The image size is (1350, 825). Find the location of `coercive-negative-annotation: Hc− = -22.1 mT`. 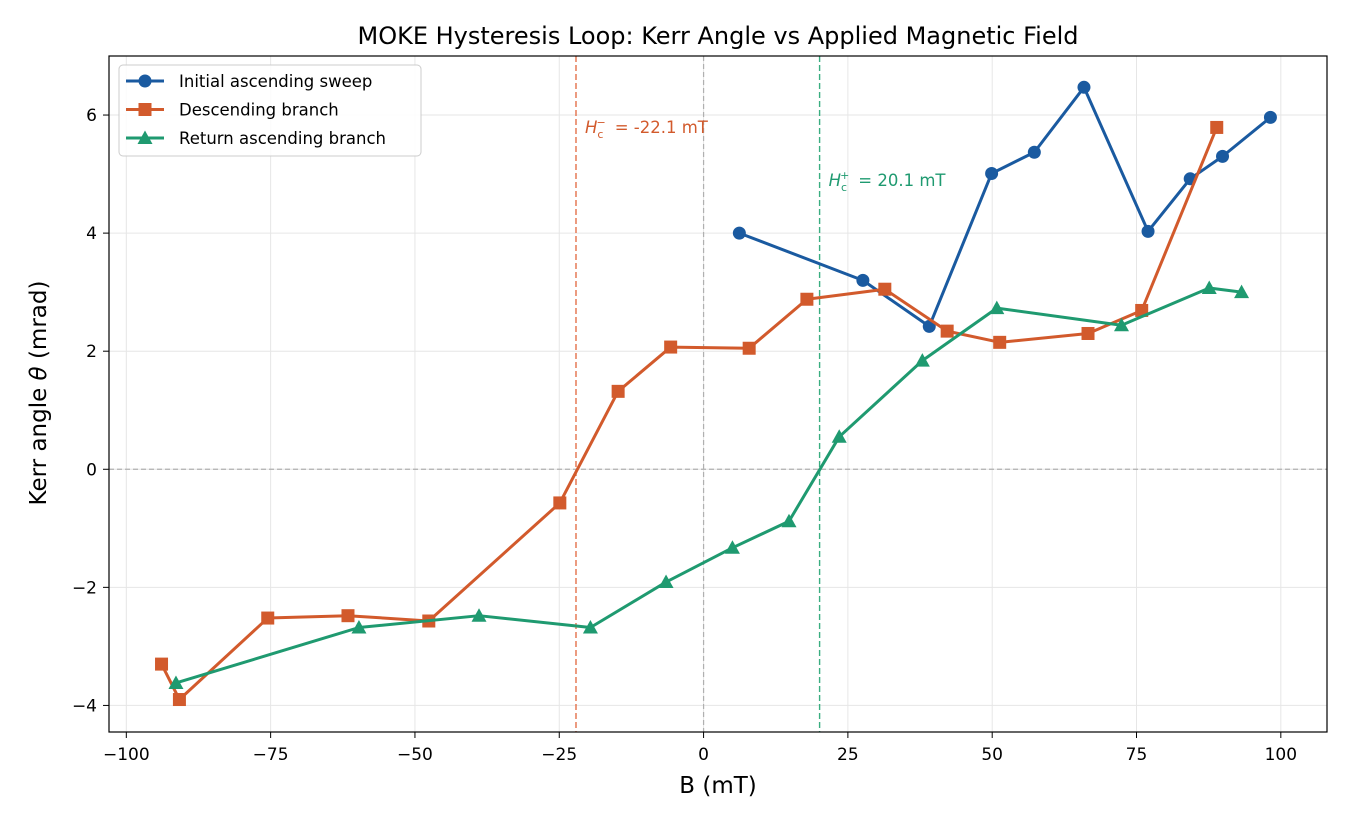

coercive-negative-annotation: Hc− = -22.1 mT is located at coordinates (647, 128).